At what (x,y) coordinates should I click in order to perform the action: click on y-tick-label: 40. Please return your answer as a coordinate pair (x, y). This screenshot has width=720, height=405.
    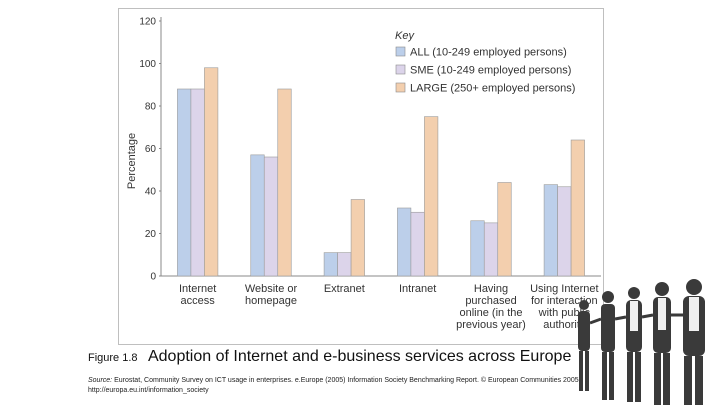
    Looking at the image, I should click on (151, 192).